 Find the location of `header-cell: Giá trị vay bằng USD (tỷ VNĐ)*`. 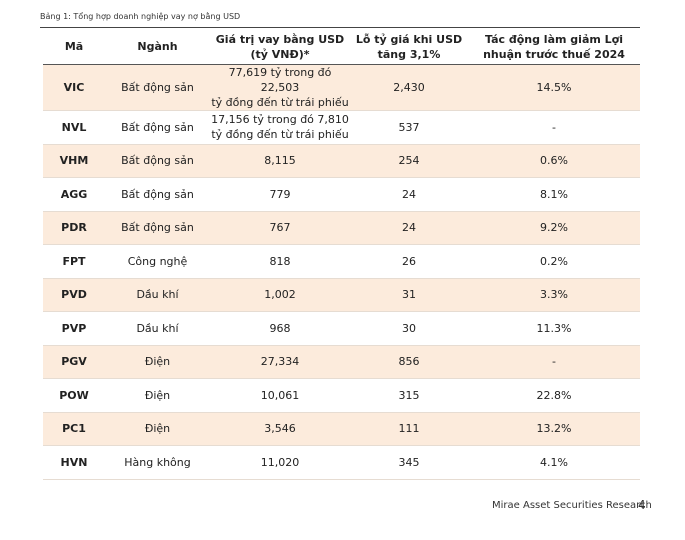

header-cell: Giá trị vay bằng USD (tỷ VNĐ)* is located at coordinates (280, 47).